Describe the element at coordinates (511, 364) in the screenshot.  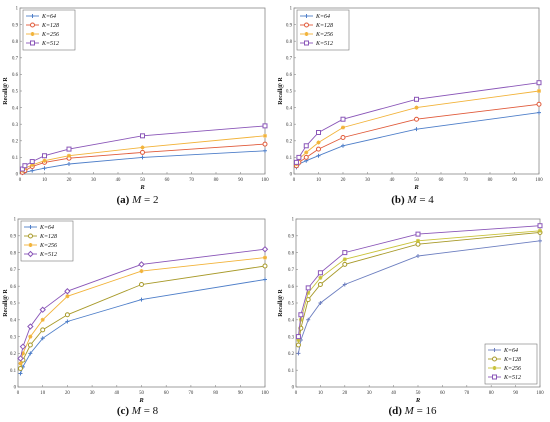
I see `legend: K=64 K=128 K=256 K=512` at that location.